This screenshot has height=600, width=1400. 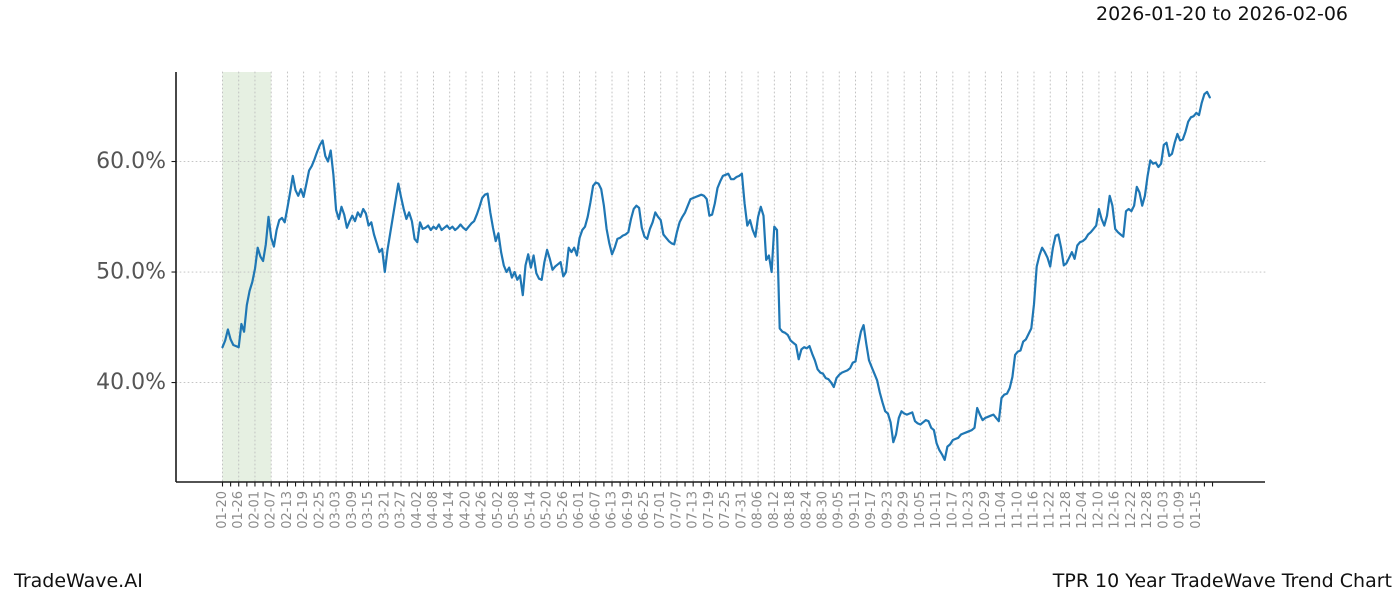 I want to click on svg-text: 09-05, so click(x=839, y=510).